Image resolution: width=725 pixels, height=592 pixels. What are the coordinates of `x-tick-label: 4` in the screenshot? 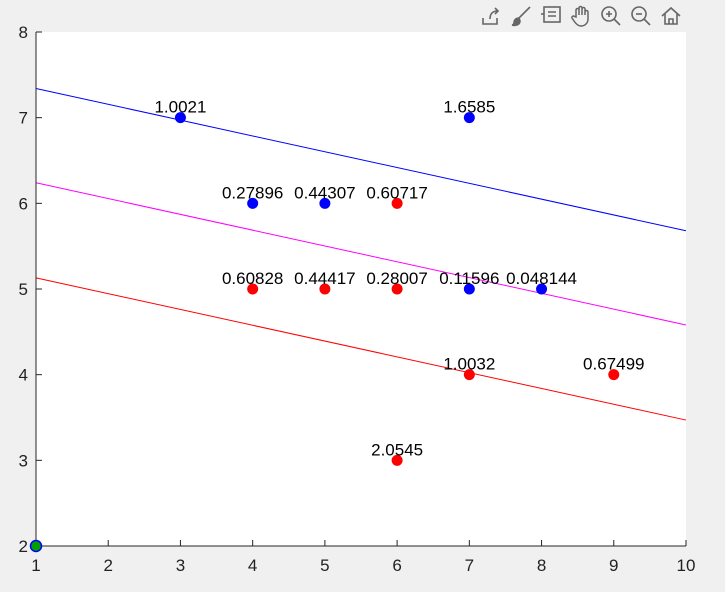 It's located at (252, 565).